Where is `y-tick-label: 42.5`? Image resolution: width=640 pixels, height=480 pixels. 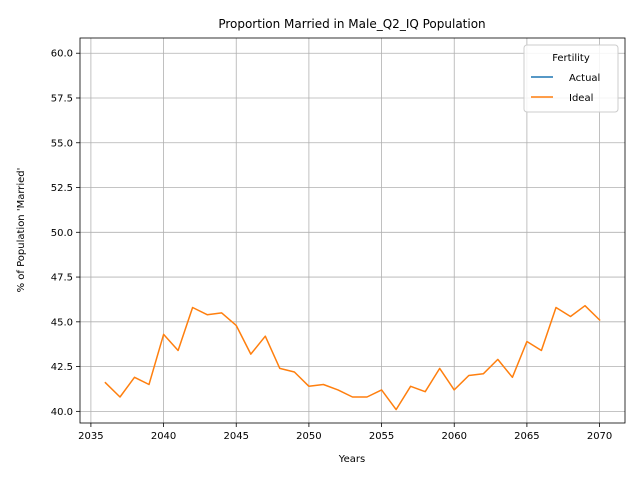
y-tick-label: 42.5 is located at coordinates (62, 367).